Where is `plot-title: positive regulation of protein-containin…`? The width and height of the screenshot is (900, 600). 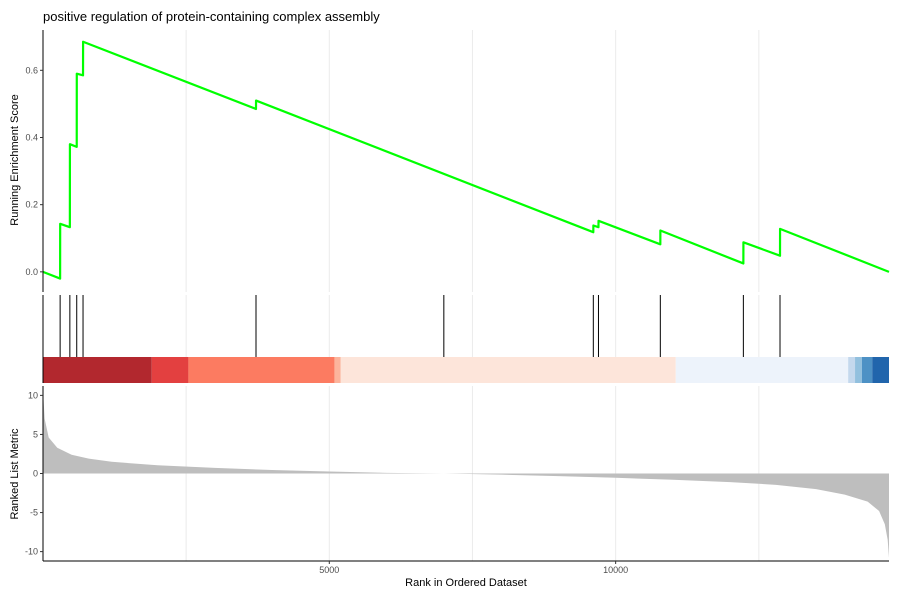
plot-title: positive regulation of protein-containin… is located at coordinates (211, 16).